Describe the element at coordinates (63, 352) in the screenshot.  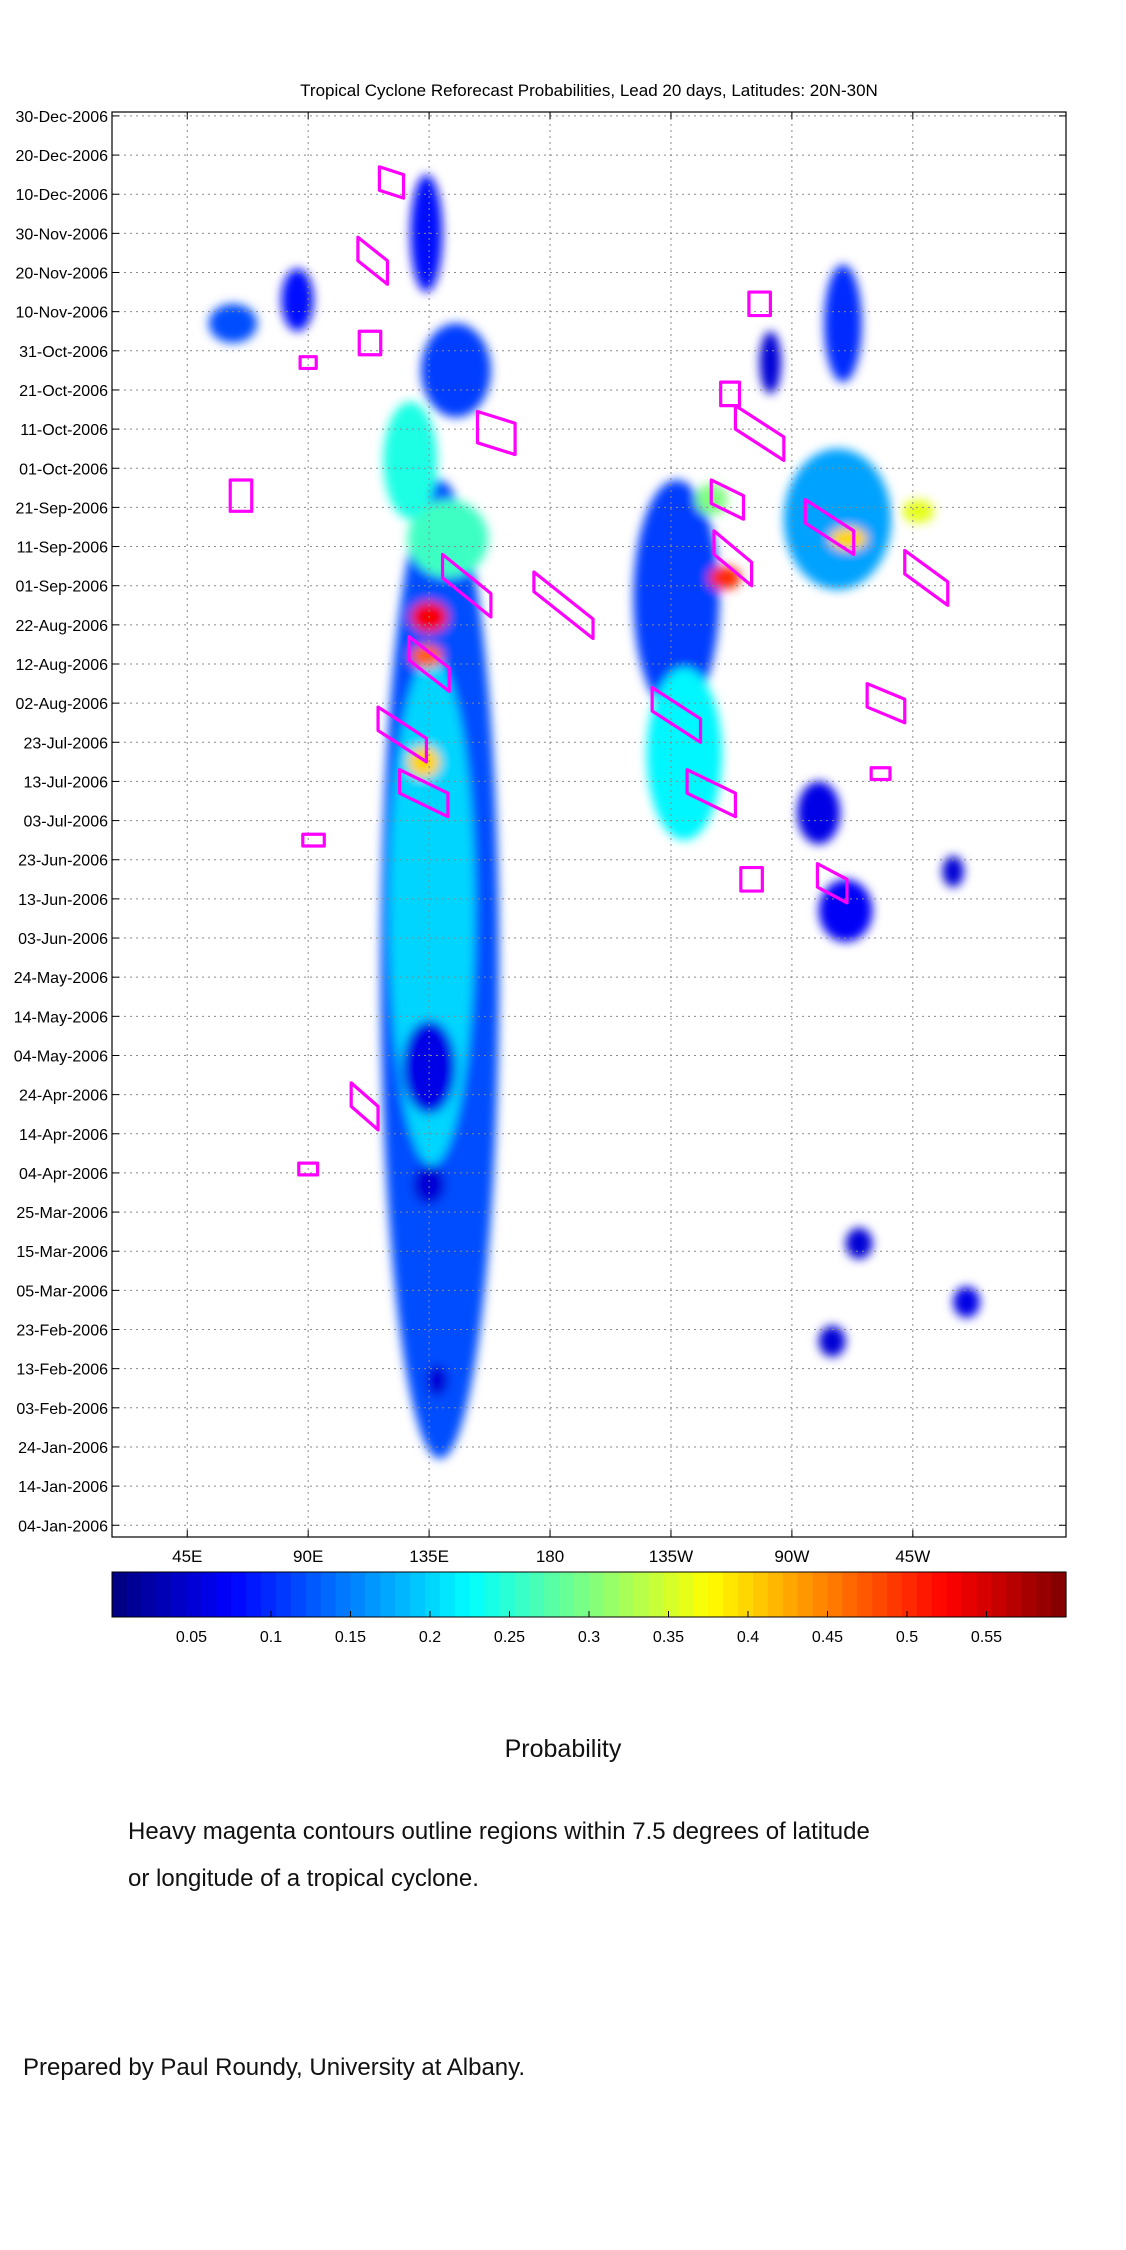
I see `y-tick-label: 31-Oct-2006` at that location.